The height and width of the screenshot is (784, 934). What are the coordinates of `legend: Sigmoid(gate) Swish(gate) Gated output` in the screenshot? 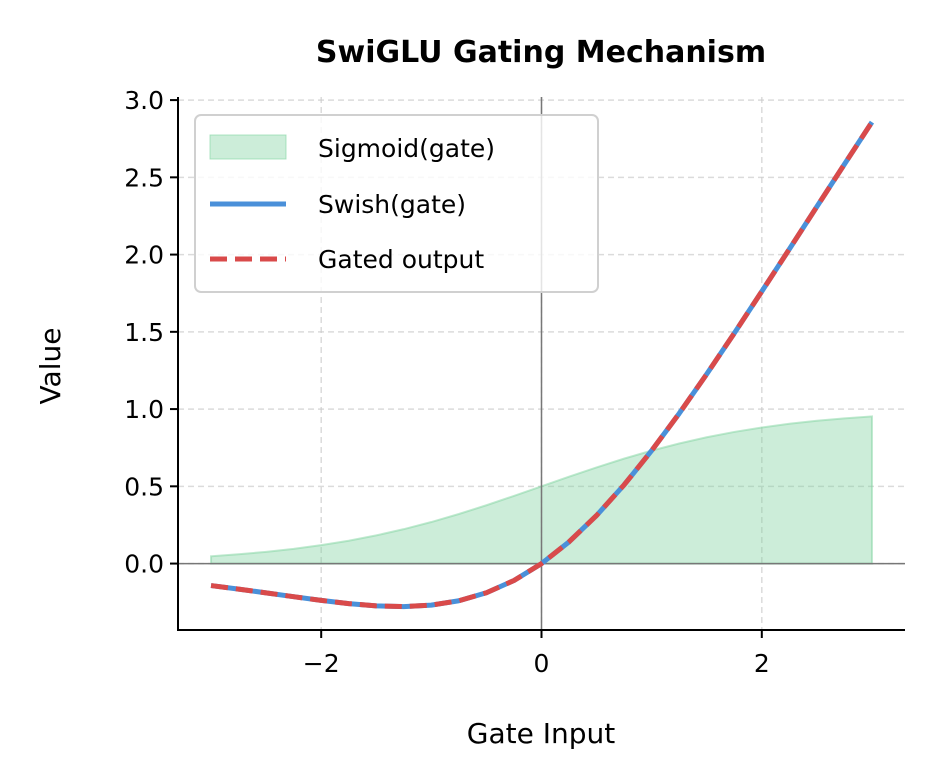 It's located at (396, 203).